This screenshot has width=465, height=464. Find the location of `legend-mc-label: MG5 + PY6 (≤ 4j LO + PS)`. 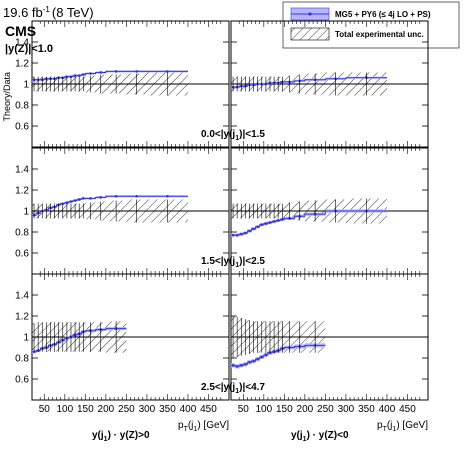

legend-mc-label: MG5 + PY6 (≤ 4j LO + PS) is located at coordinates (383, 14).